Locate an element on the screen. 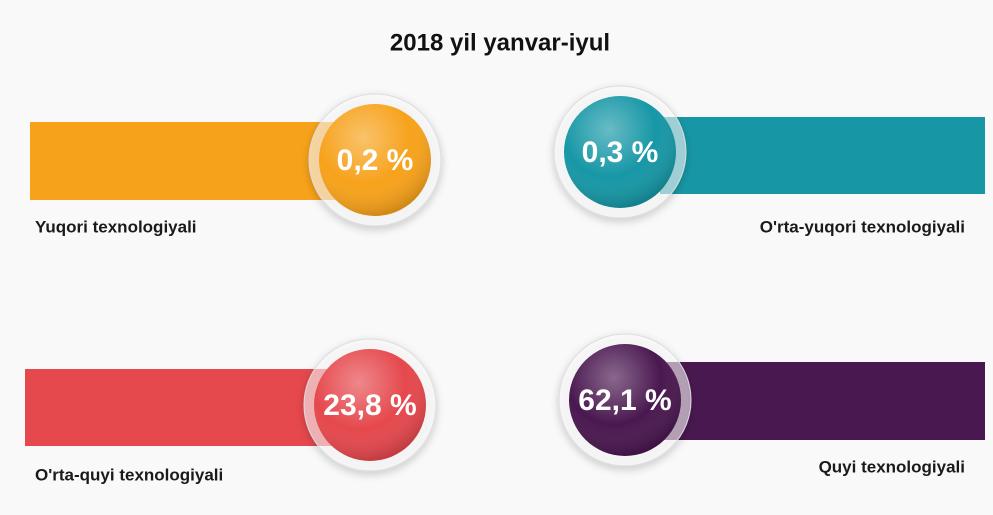 This screenshot has width=993, height=515. value: 0,3 % is located at coordinates (620, 152).